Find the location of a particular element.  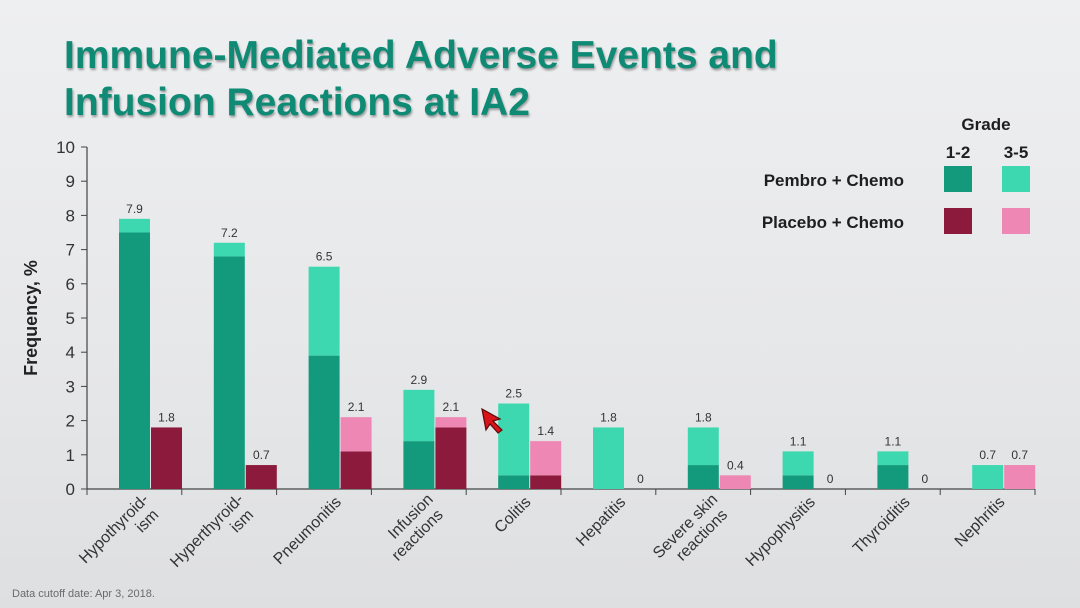

data-label-pembro: 7.2 is located at coordinates (229, 233).